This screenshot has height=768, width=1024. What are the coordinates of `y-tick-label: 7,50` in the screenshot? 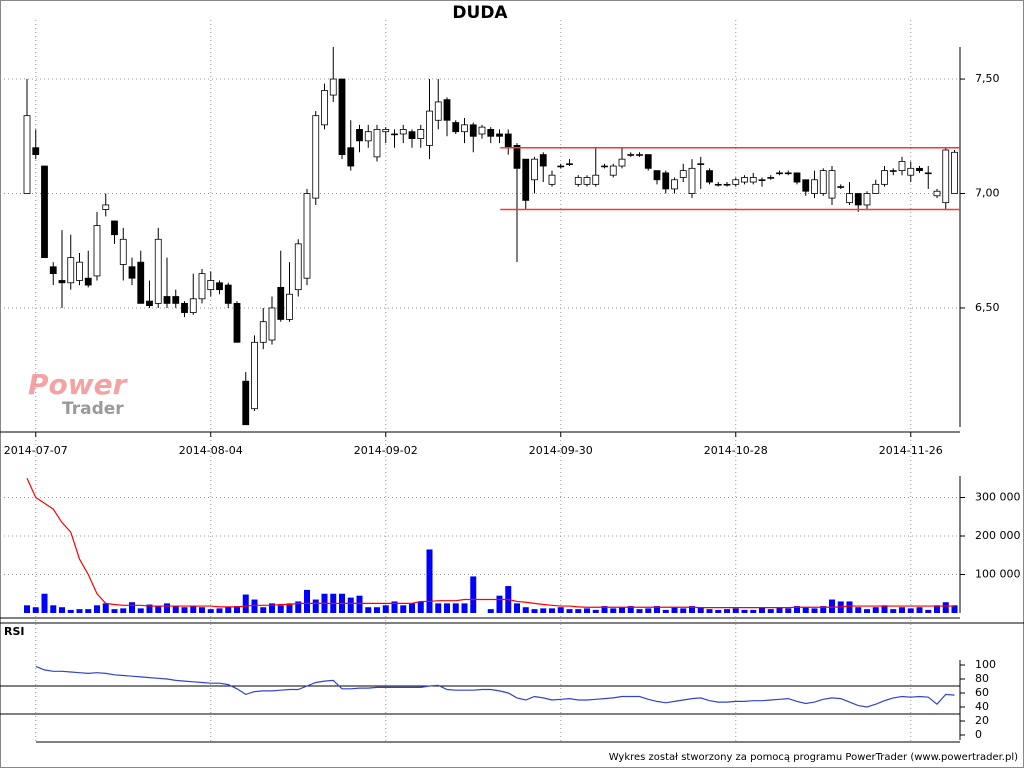 It's located at (987, 78).